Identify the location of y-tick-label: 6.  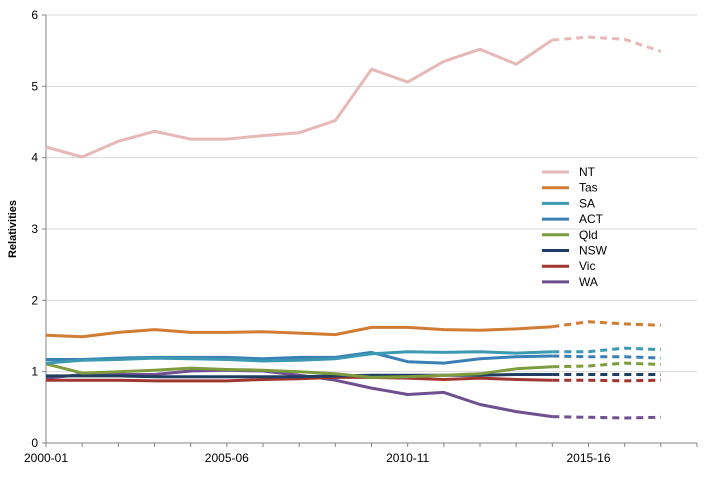
(34, 15).